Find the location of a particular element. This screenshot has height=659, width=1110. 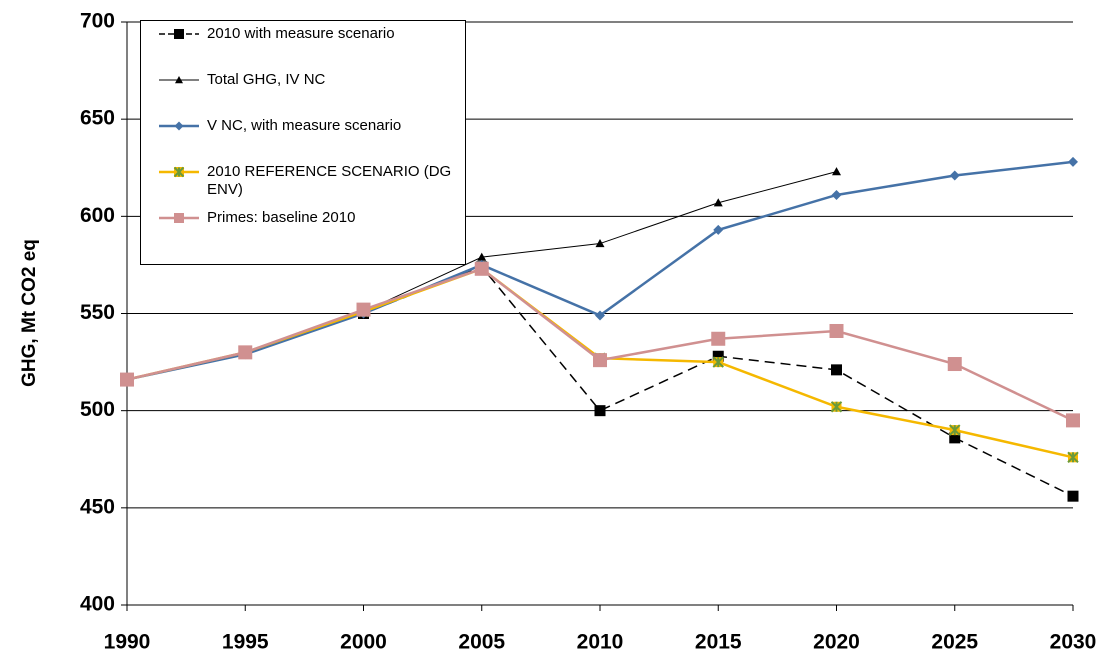

legend-entry: Total GHG, IV NC is located at coordinates (310, 94).